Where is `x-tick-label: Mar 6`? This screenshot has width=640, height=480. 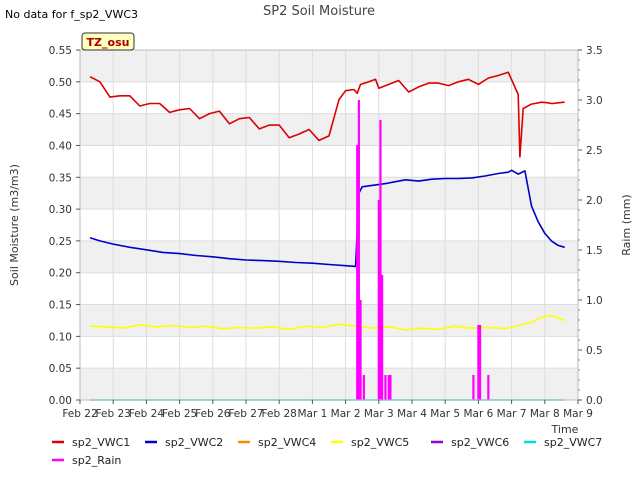
x-tick-label: Mar 6 is located at coordinates (478, 414).